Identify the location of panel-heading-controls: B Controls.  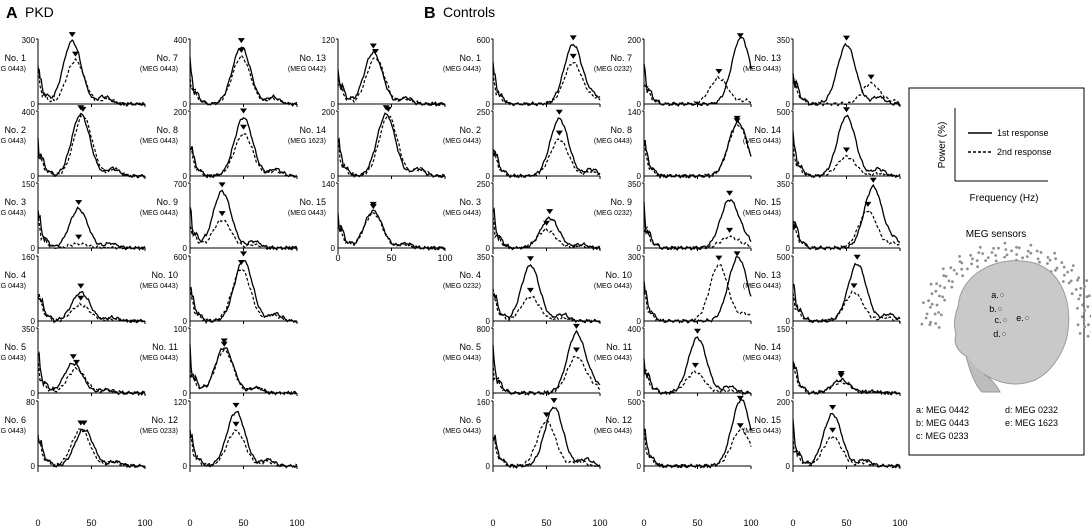
(459, 13).